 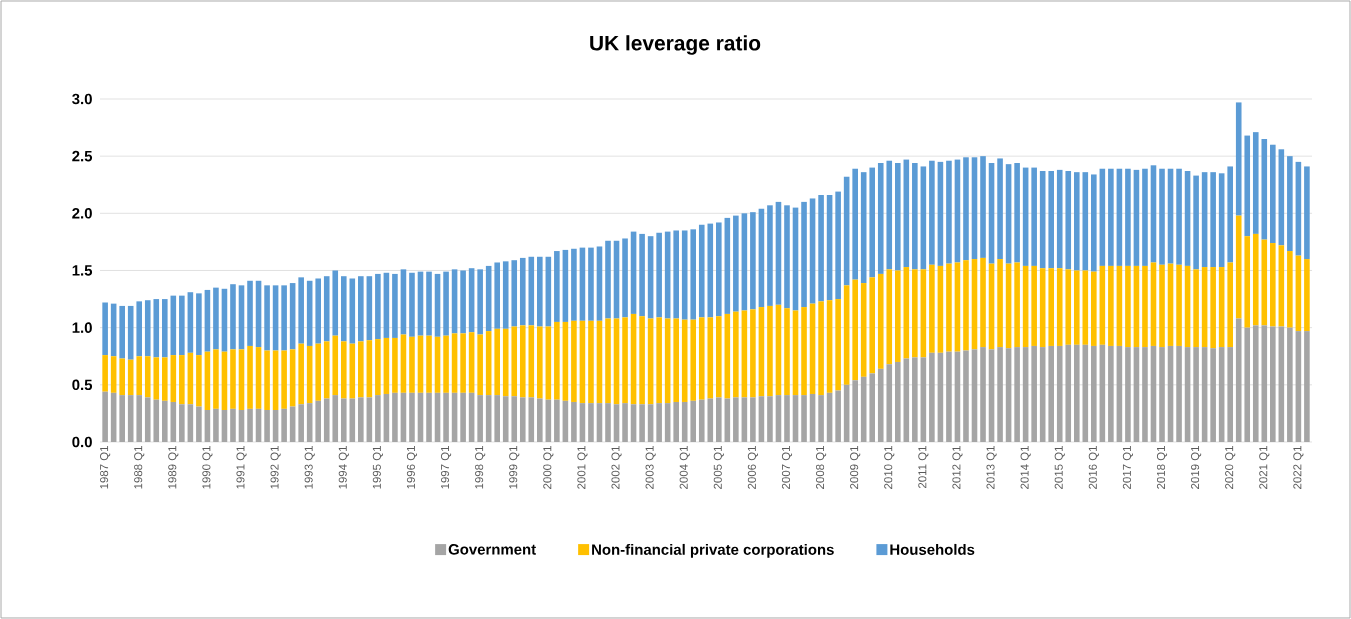 I want to click on y-tick-label: 3.0, so click(x=82, y=99).